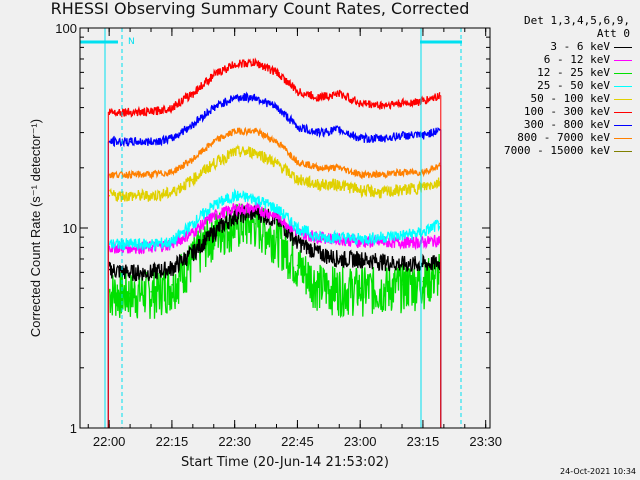  I want to click on legend-entry: 12 - 25 keV, so click(556, 72).